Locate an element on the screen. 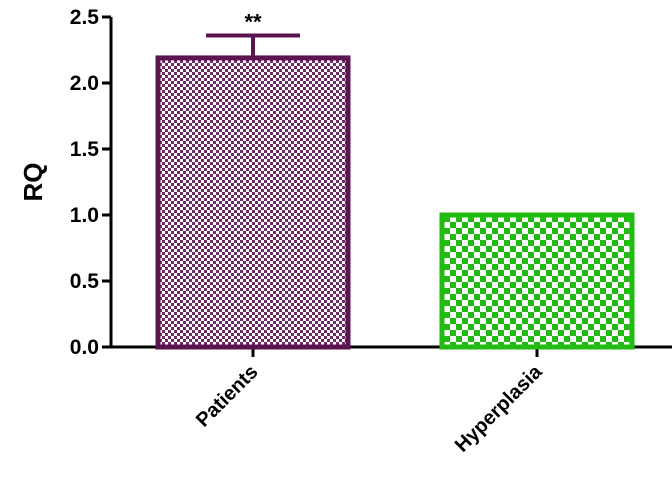  y-axis-title: RQ is located at coordinates (33, 182).